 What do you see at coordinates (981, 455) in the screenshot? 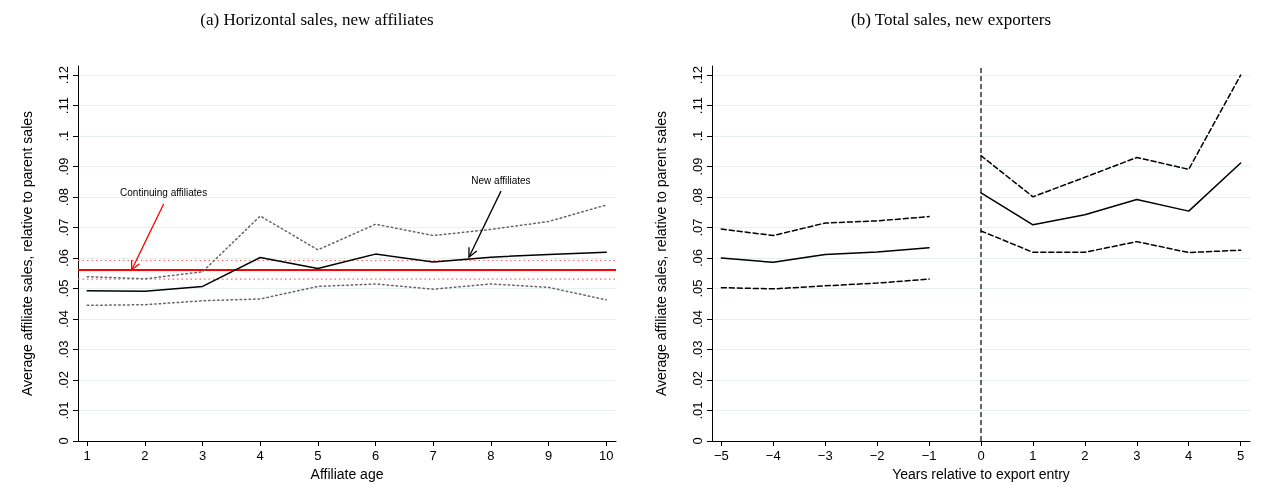
I see `x-tick-label: 0` at bounding box center [981, 455].